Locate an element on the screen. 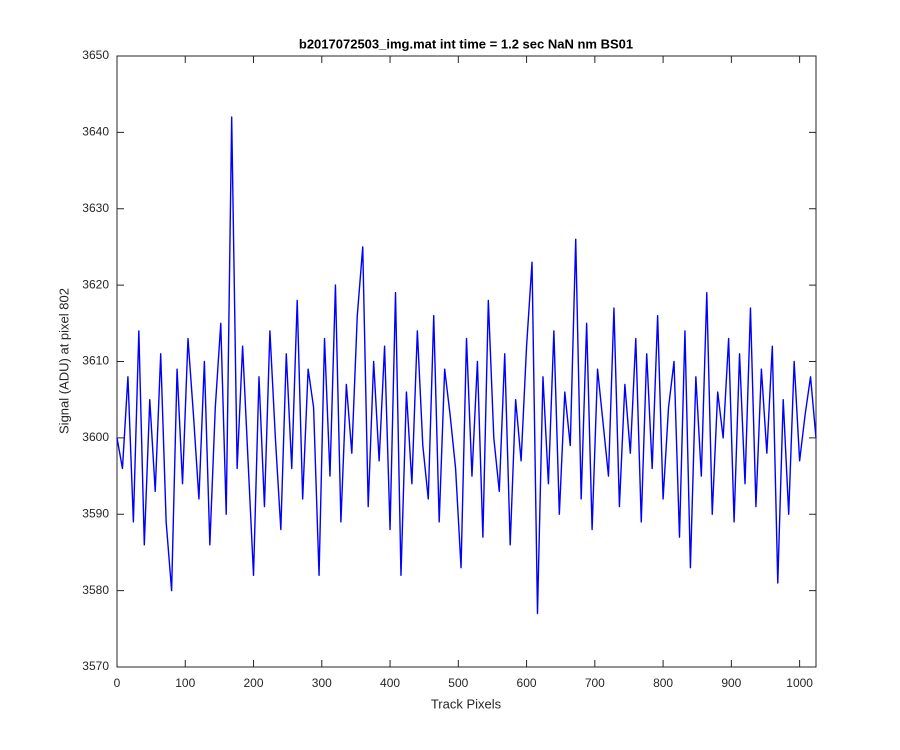 The image size is (900, 750). x-tick-label: 300 is located at coordinates (322, 683).